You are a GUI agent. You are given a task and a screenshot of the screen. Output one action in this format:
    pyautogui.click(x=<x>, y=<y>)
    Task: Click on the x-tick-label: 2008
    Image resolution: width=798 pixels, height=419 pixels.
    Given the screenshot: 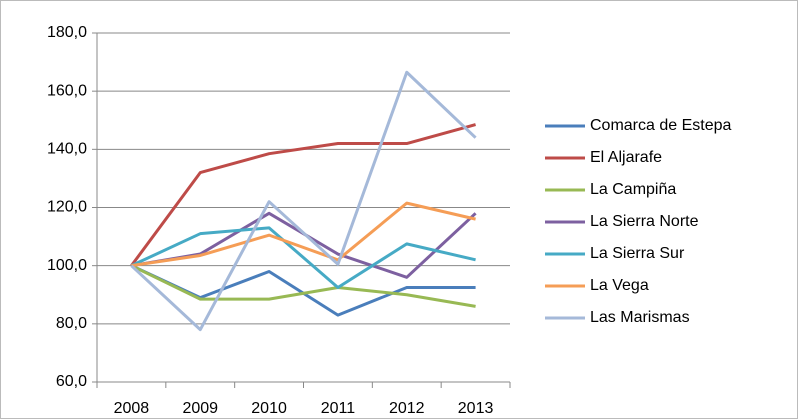 What is the action you would take?
    pyautogui.click(x=132, y=408)
    